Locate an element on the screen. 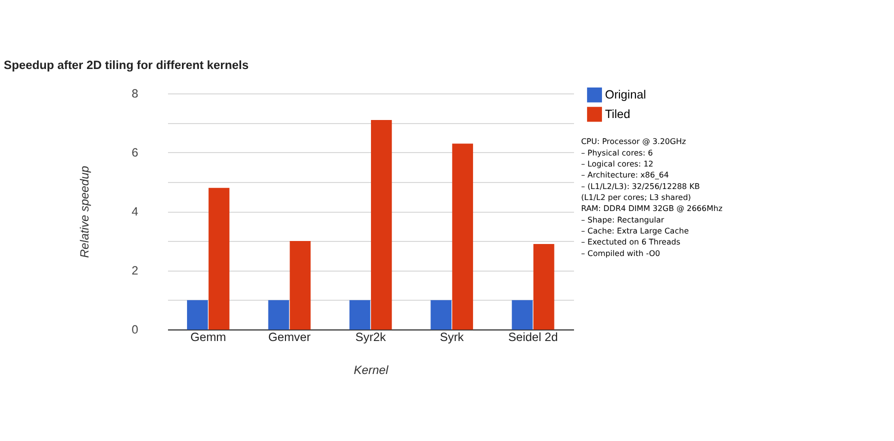  x-tick-label: Gemver is located at coordinates (289, 337).